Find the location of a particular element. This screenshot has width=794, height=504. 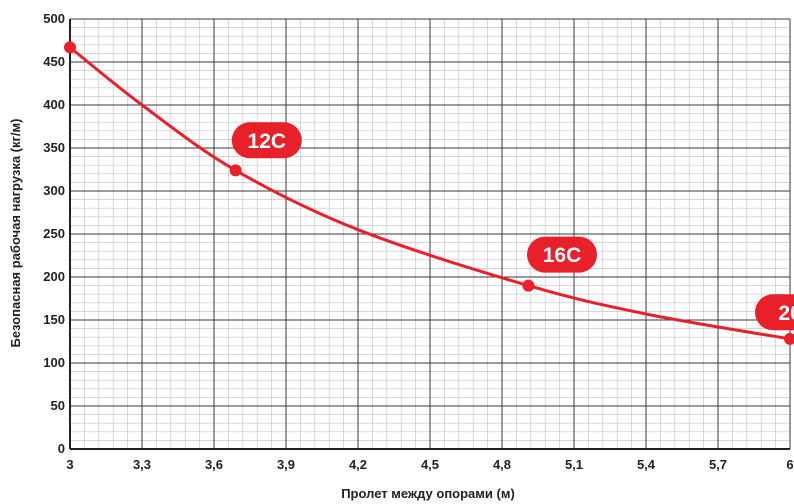

y-tick-label: 50 is located at coordinates (58, 405).